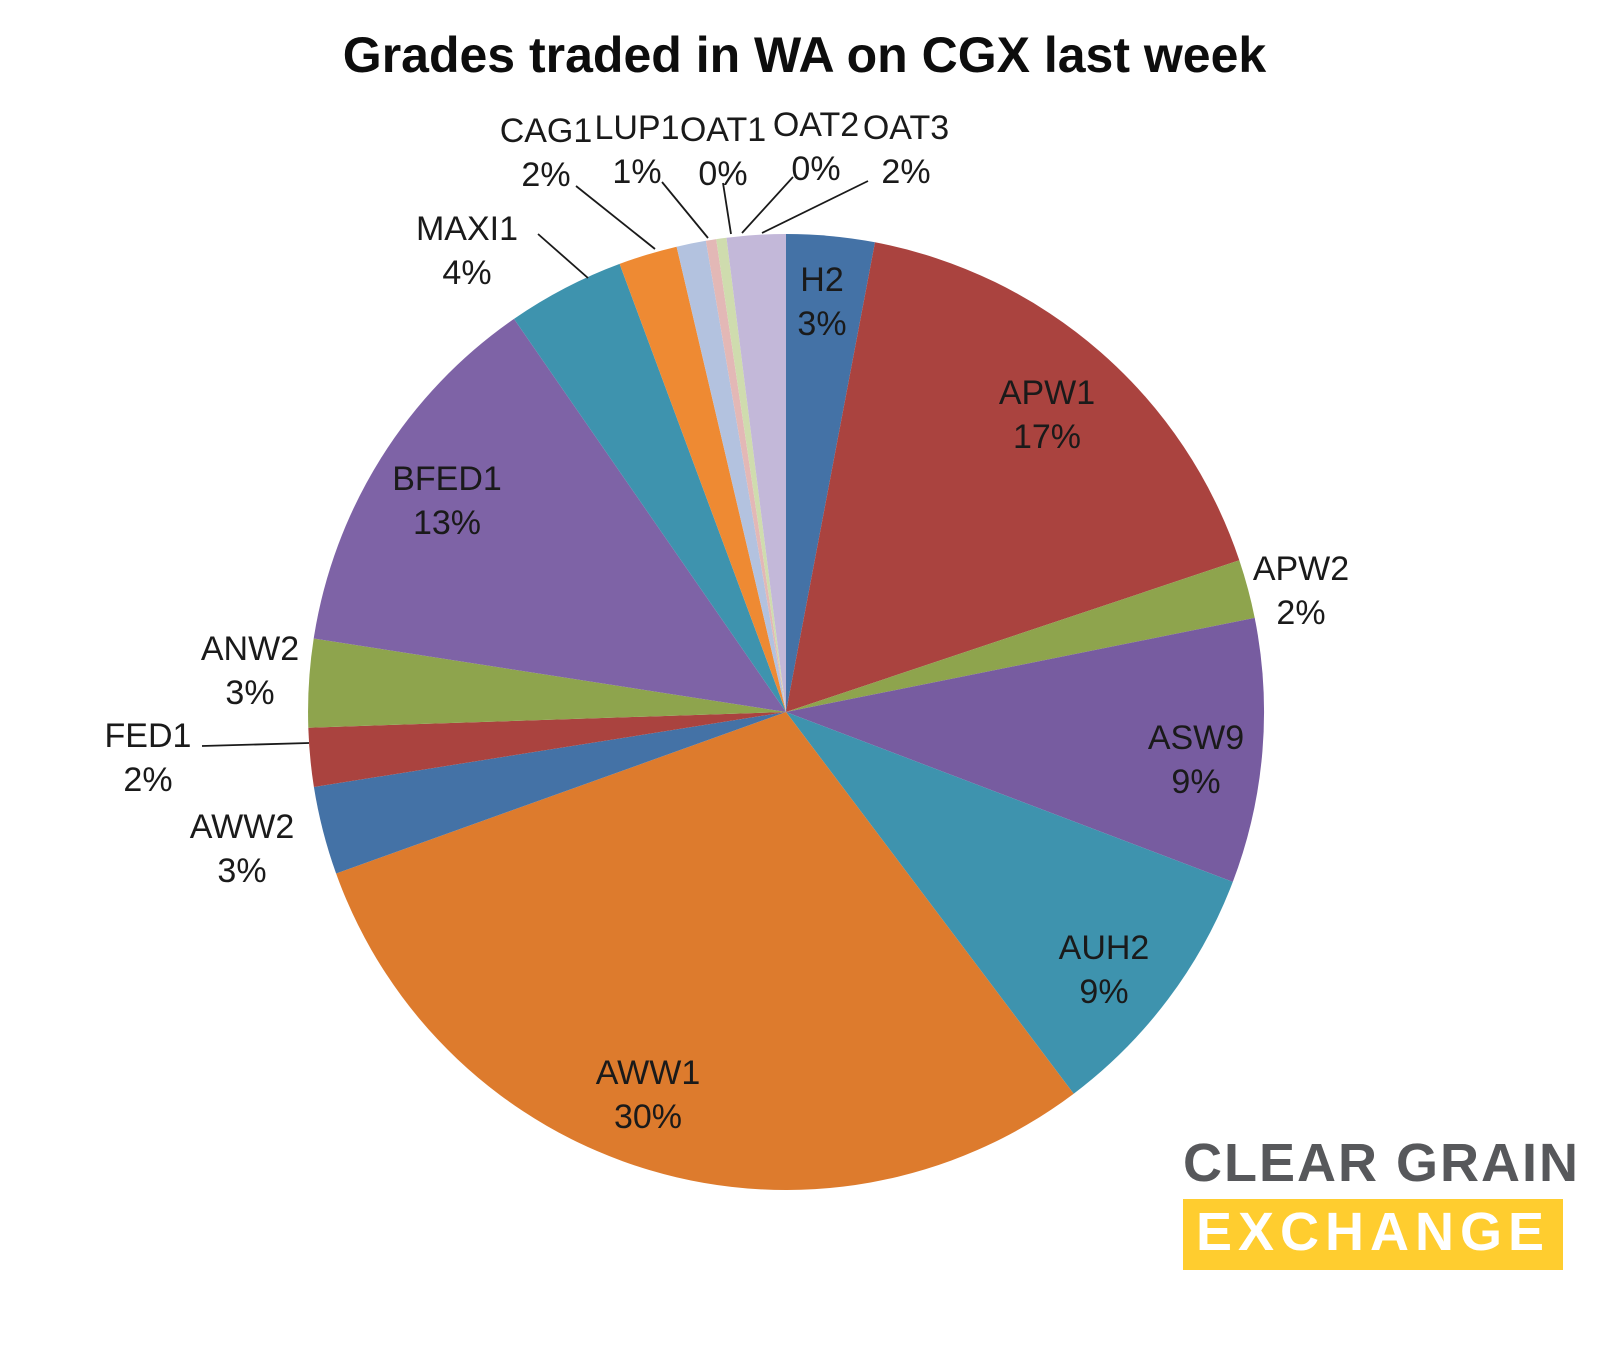 This screenshot has height=1351, width=1609. What do you see at coordinates (546, 153) in the screenshot?
I see `slice-label-cag1: CAG1 2%` at bounding box center [546, 153].